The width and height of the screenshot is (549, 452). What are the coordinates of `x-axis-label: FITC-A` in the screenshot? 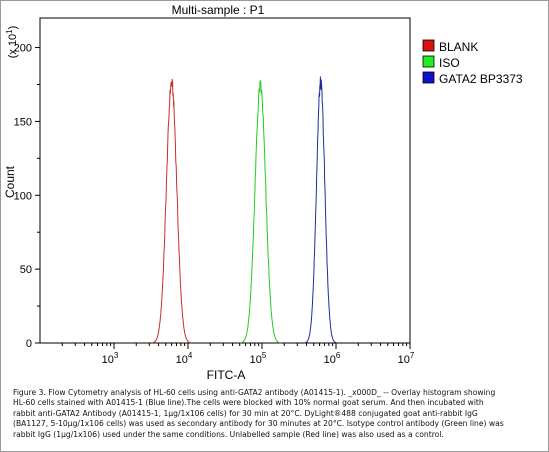 It's located at (226, 375).